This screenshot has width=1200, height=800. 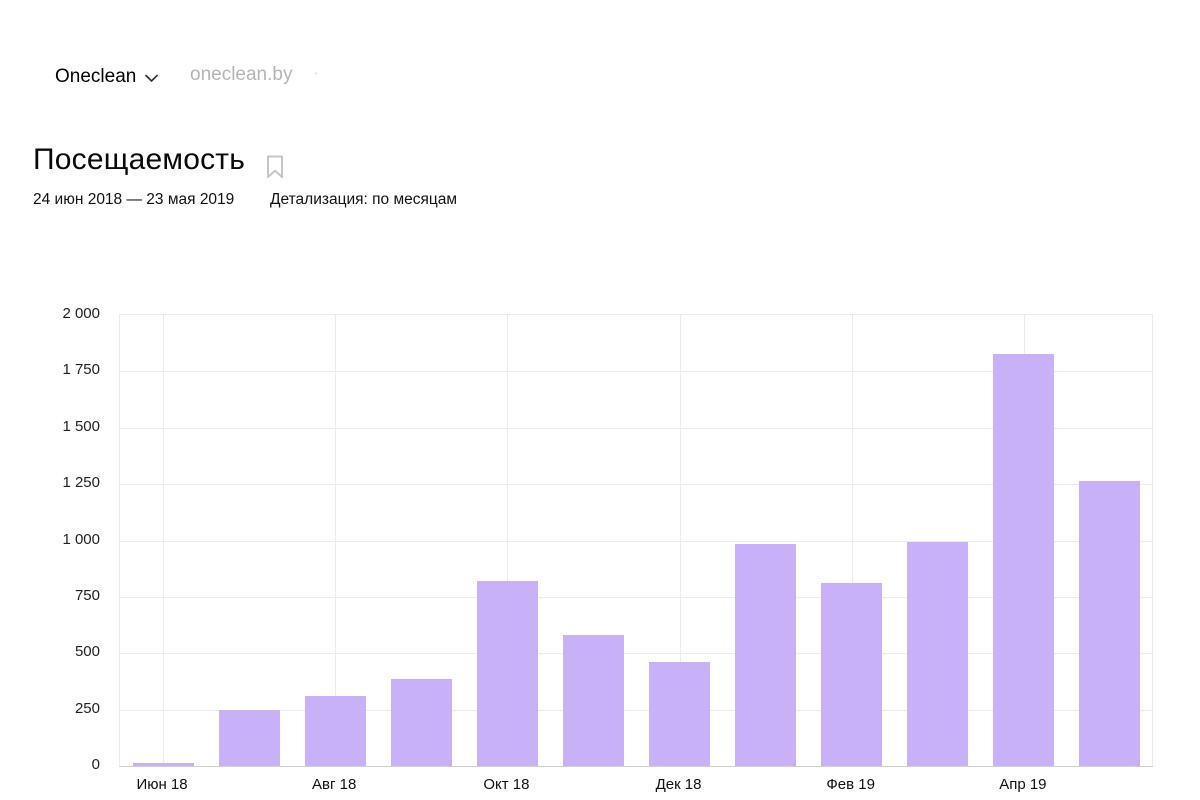 I want to click on chart-bar-мар-19, so click(x=938, y=653).